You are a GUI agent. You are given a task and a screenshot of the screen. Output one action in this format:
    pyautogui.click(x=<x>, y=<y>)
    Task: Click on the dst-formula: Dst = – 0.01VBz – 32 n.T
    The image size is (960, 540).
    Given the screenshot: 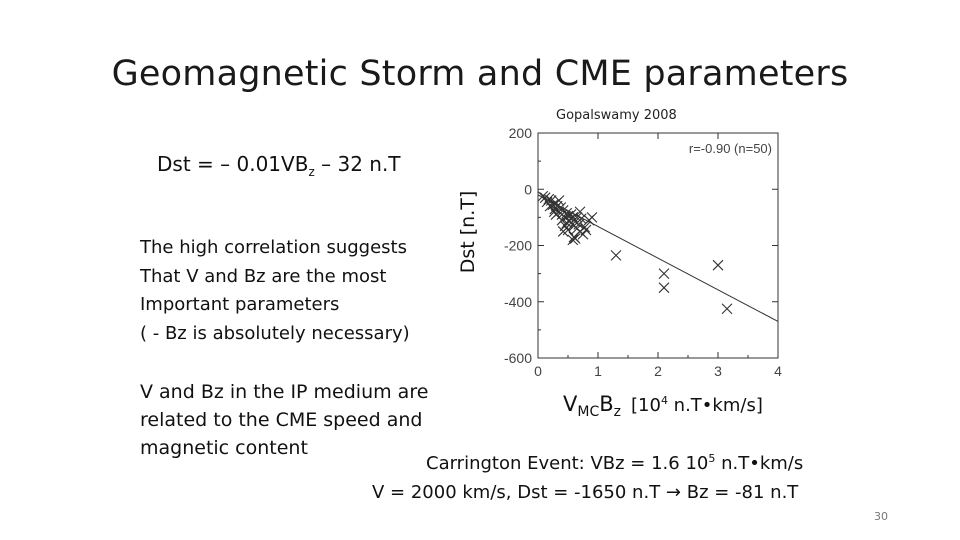 What is the action you would take?
    pyautogui.click(x=279, y=165)
    